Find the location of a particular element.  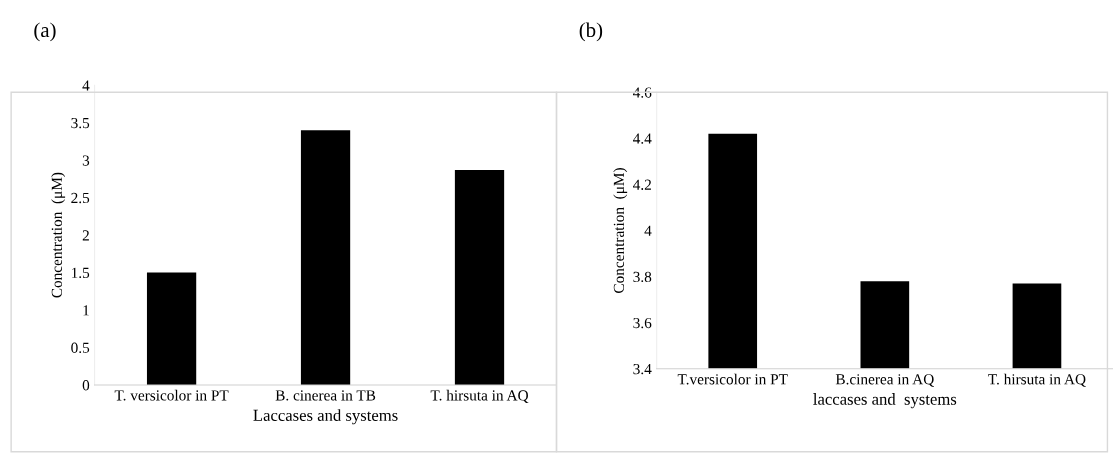

chart-title: (b) is located at coordinates (591, 32).